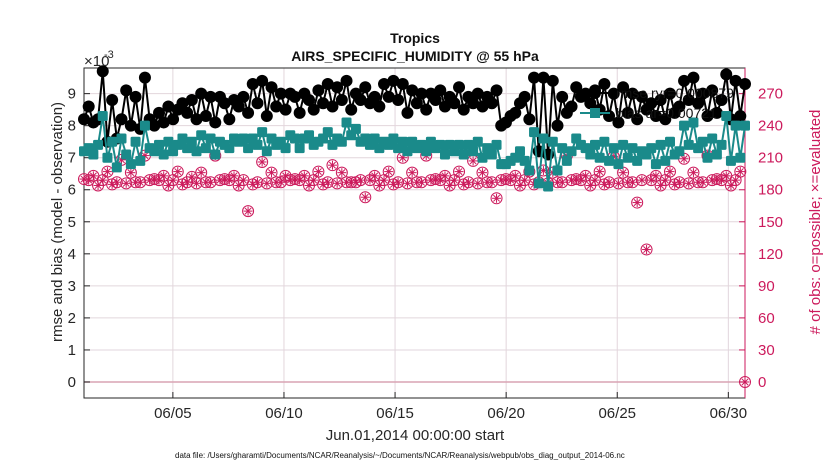  What do you see at coordinates (617, 413) in the screenshot?
I see `x-tick-label: 06/25` at bounding box center [617, 413].